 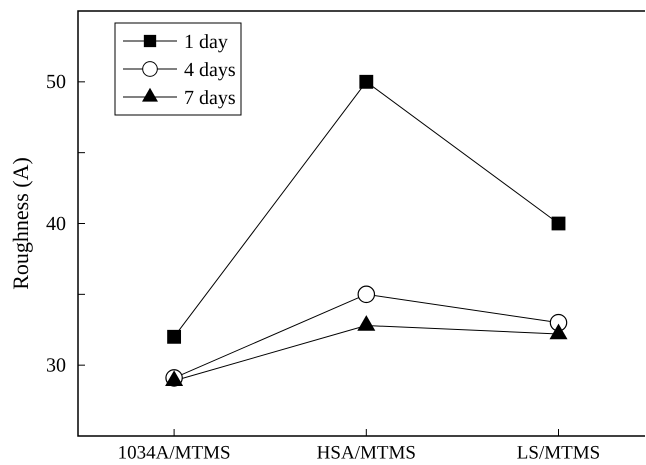 What do you see at coordinates (558, 453) in the screenshot?
I see `x-tick-label: LS/MTMS` at bounding box center [558, 453].